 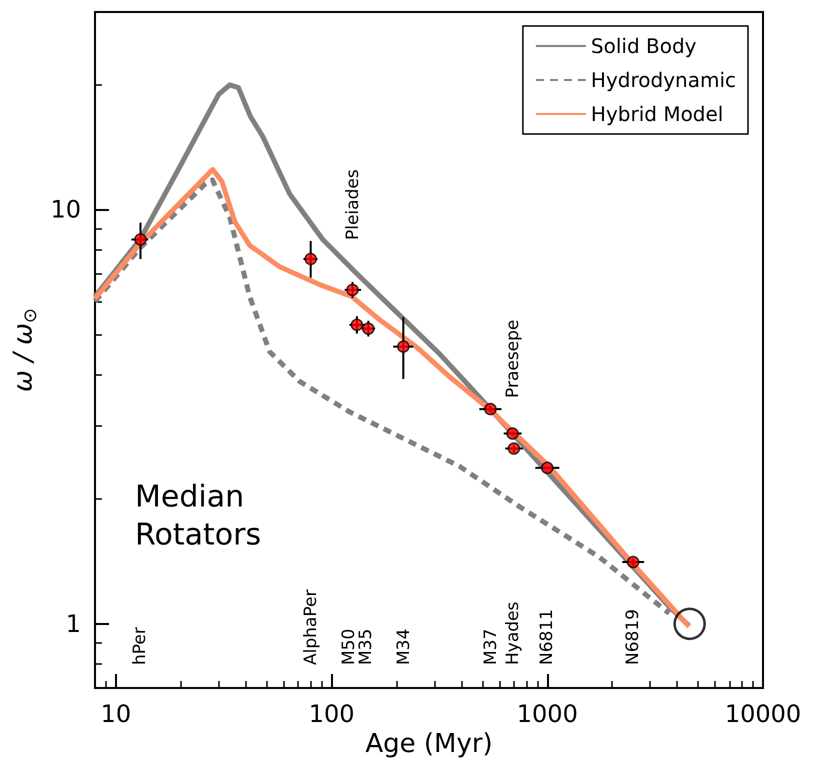 What do you see at coordinates (140, 646) in the screenshot?
I see `annotation: hPer` at bounding box center [140, 646].